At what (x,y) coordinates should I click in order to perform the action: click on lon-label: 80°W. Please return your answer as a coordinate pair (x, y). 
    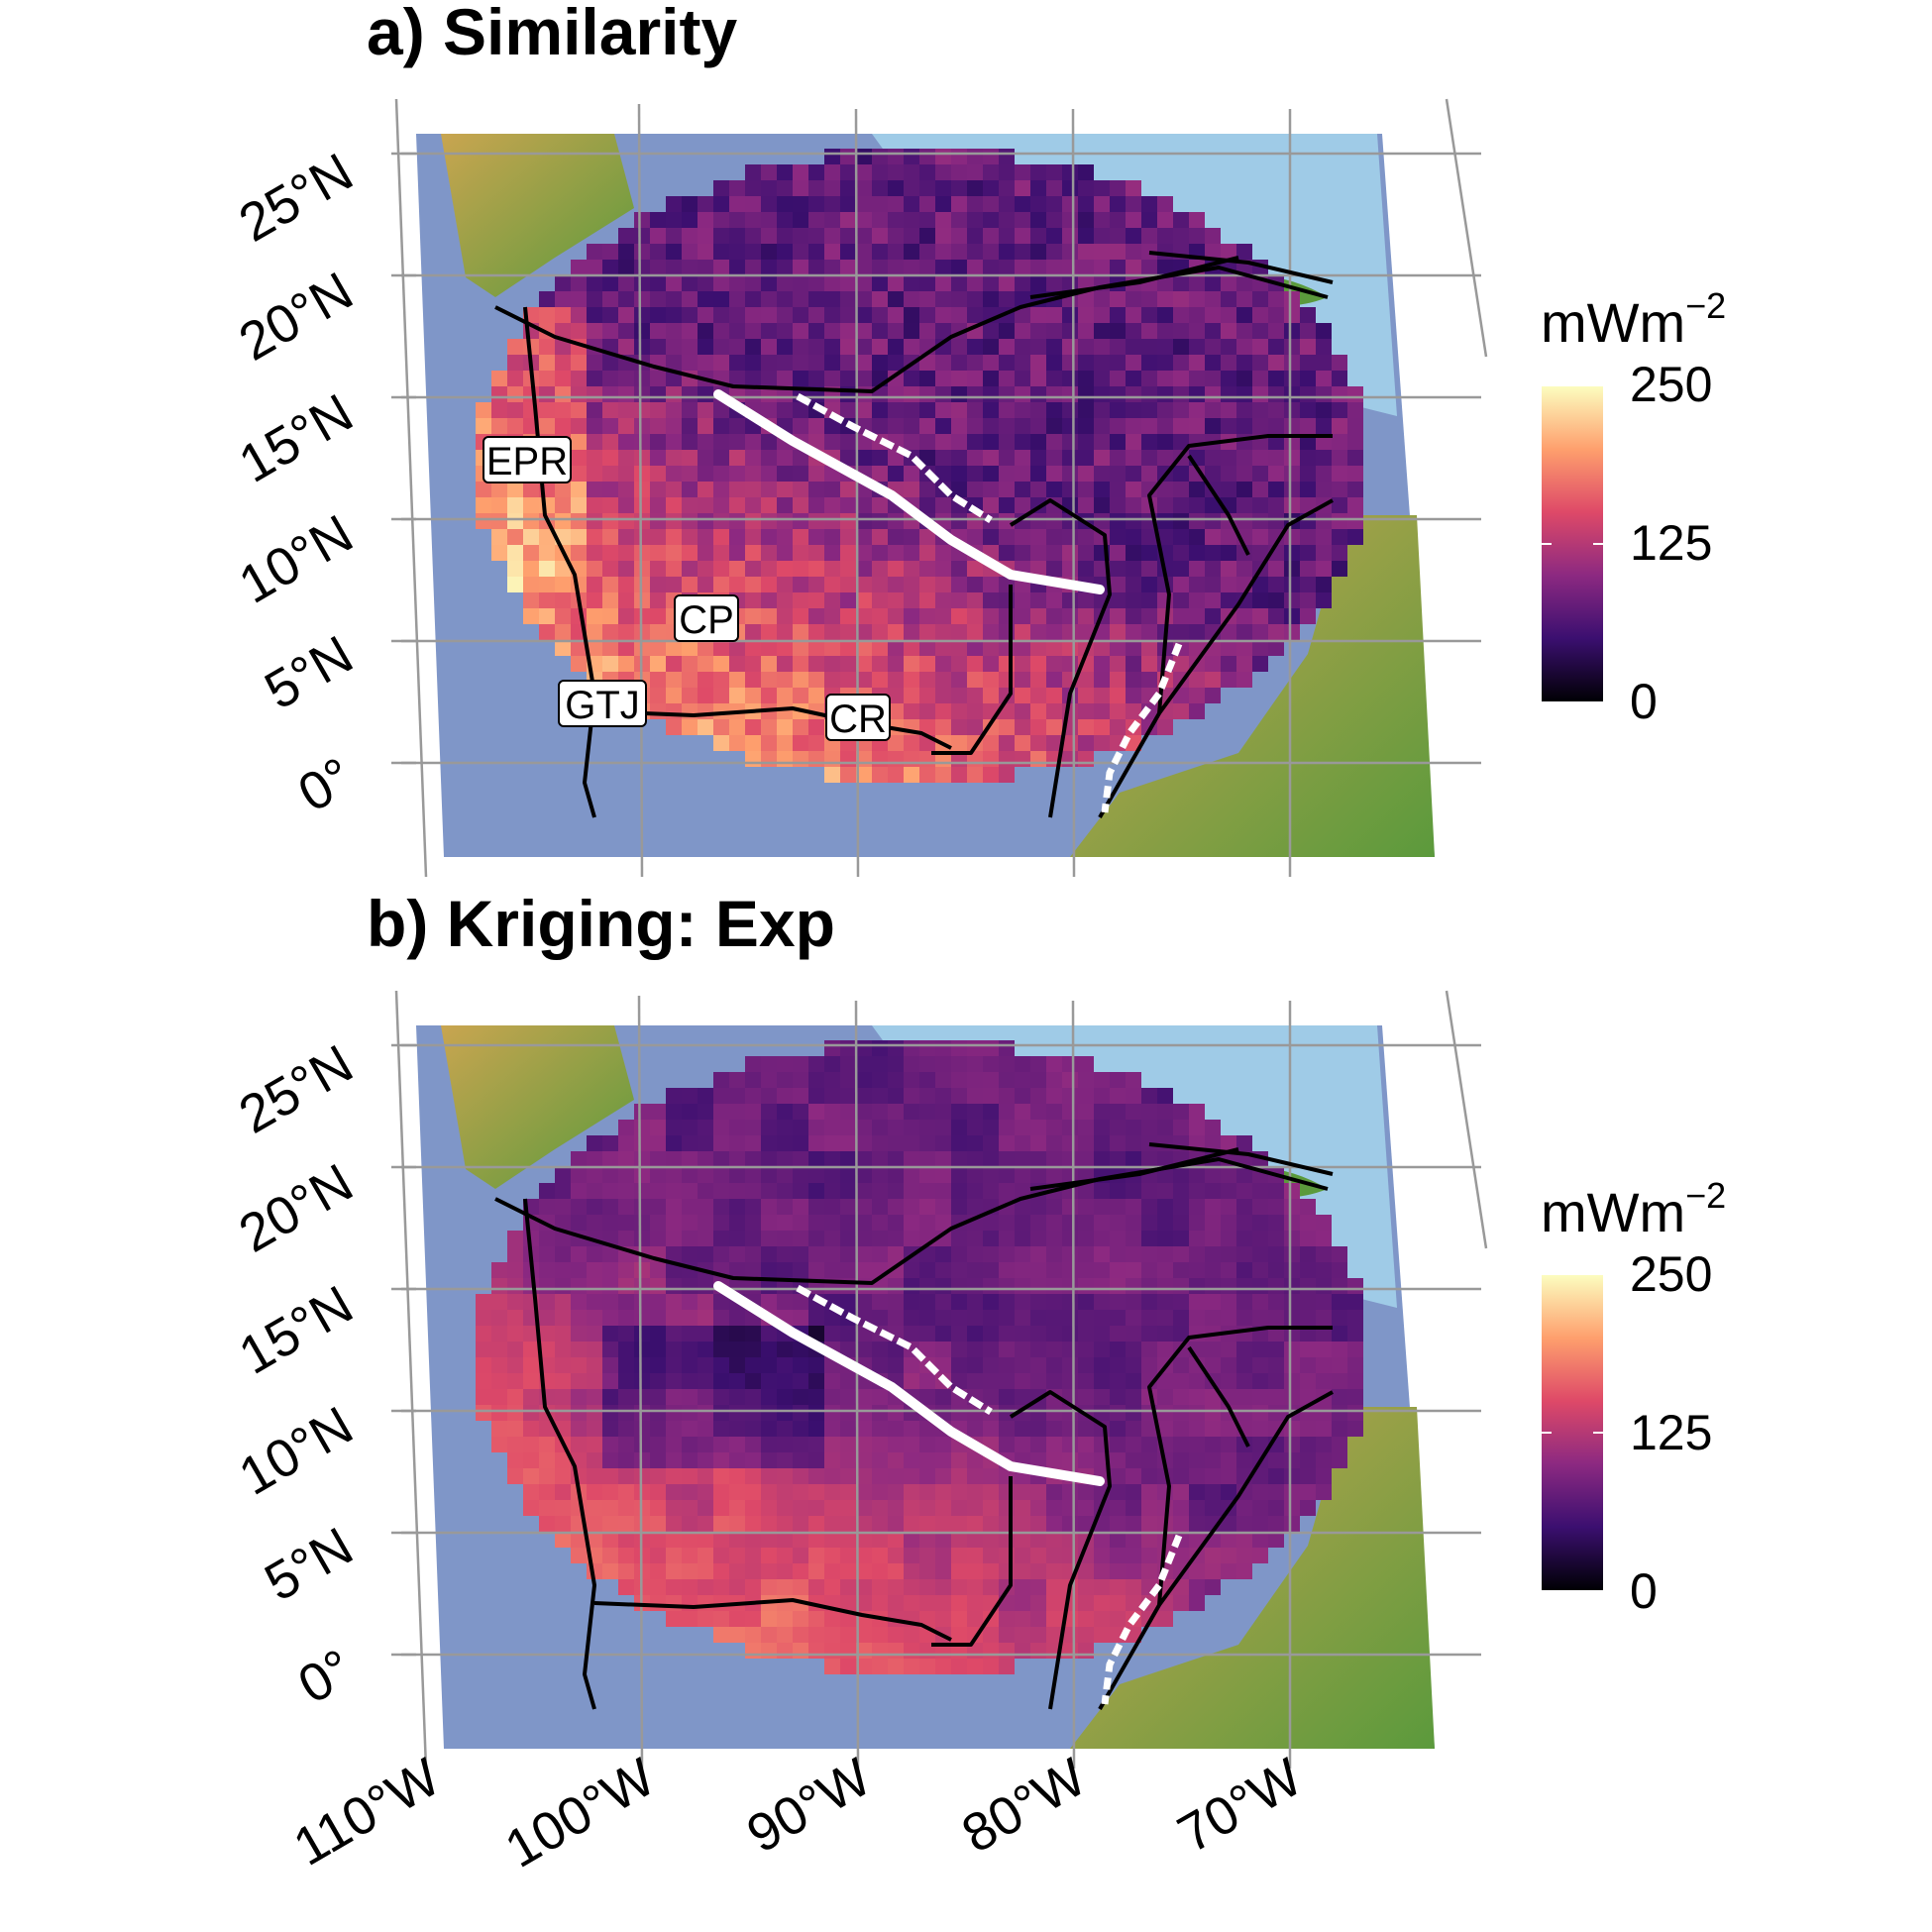
    Looking at the image, I should click on (1024, 1805).